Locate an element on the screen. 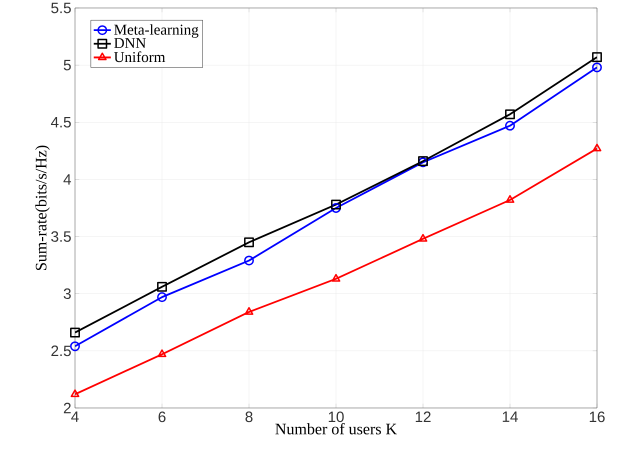 The image size is (623, 470). y-tick-label: 3 is located at coordinates (67, 294).